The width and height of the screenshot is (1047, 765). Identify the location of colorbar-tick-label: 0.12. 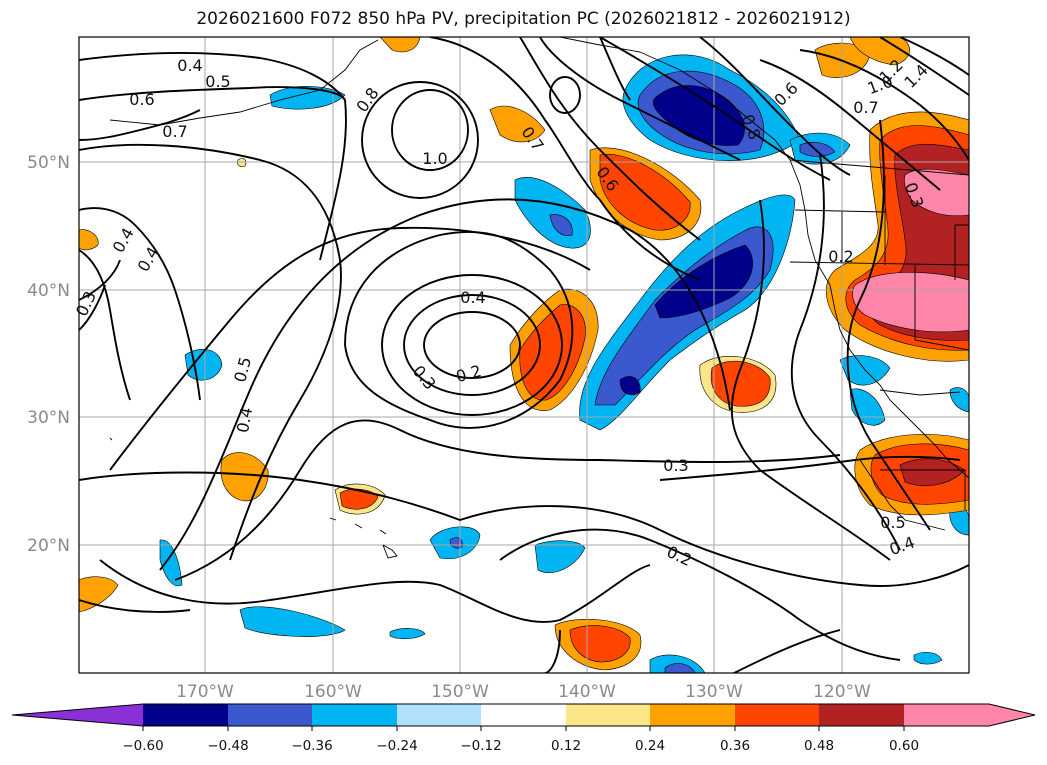
(566, 746).